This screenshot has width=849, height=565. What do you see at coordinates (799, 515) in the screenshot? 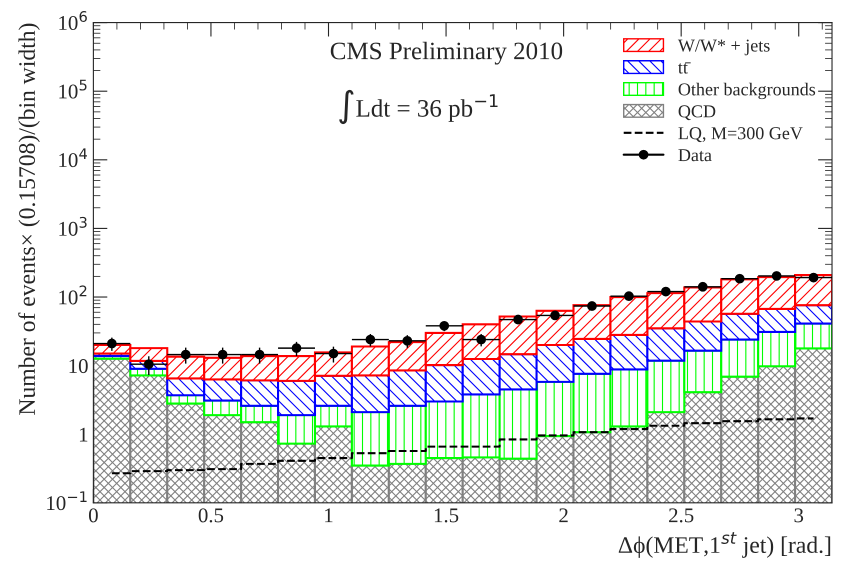
I see `x-tick-label: 3` at bounding box center [799, 515].